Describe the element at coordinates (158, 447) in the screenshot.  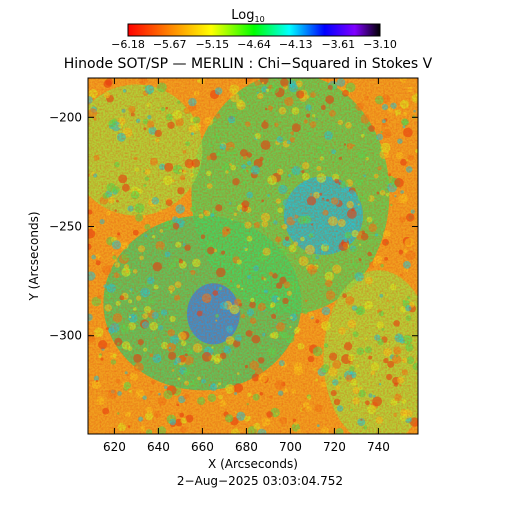
I see `x-tick-label: 640` at that location.